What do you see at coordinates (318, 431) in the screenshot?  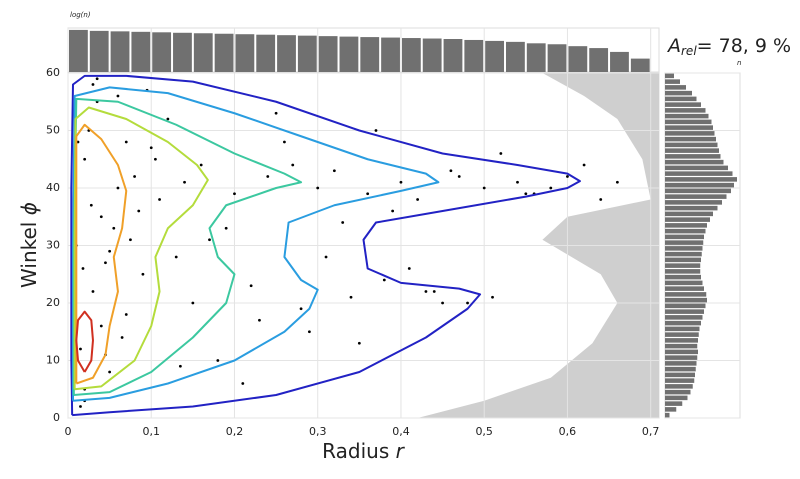 I see `x-tick-label: 0,3` at bounding box center [318, 431].